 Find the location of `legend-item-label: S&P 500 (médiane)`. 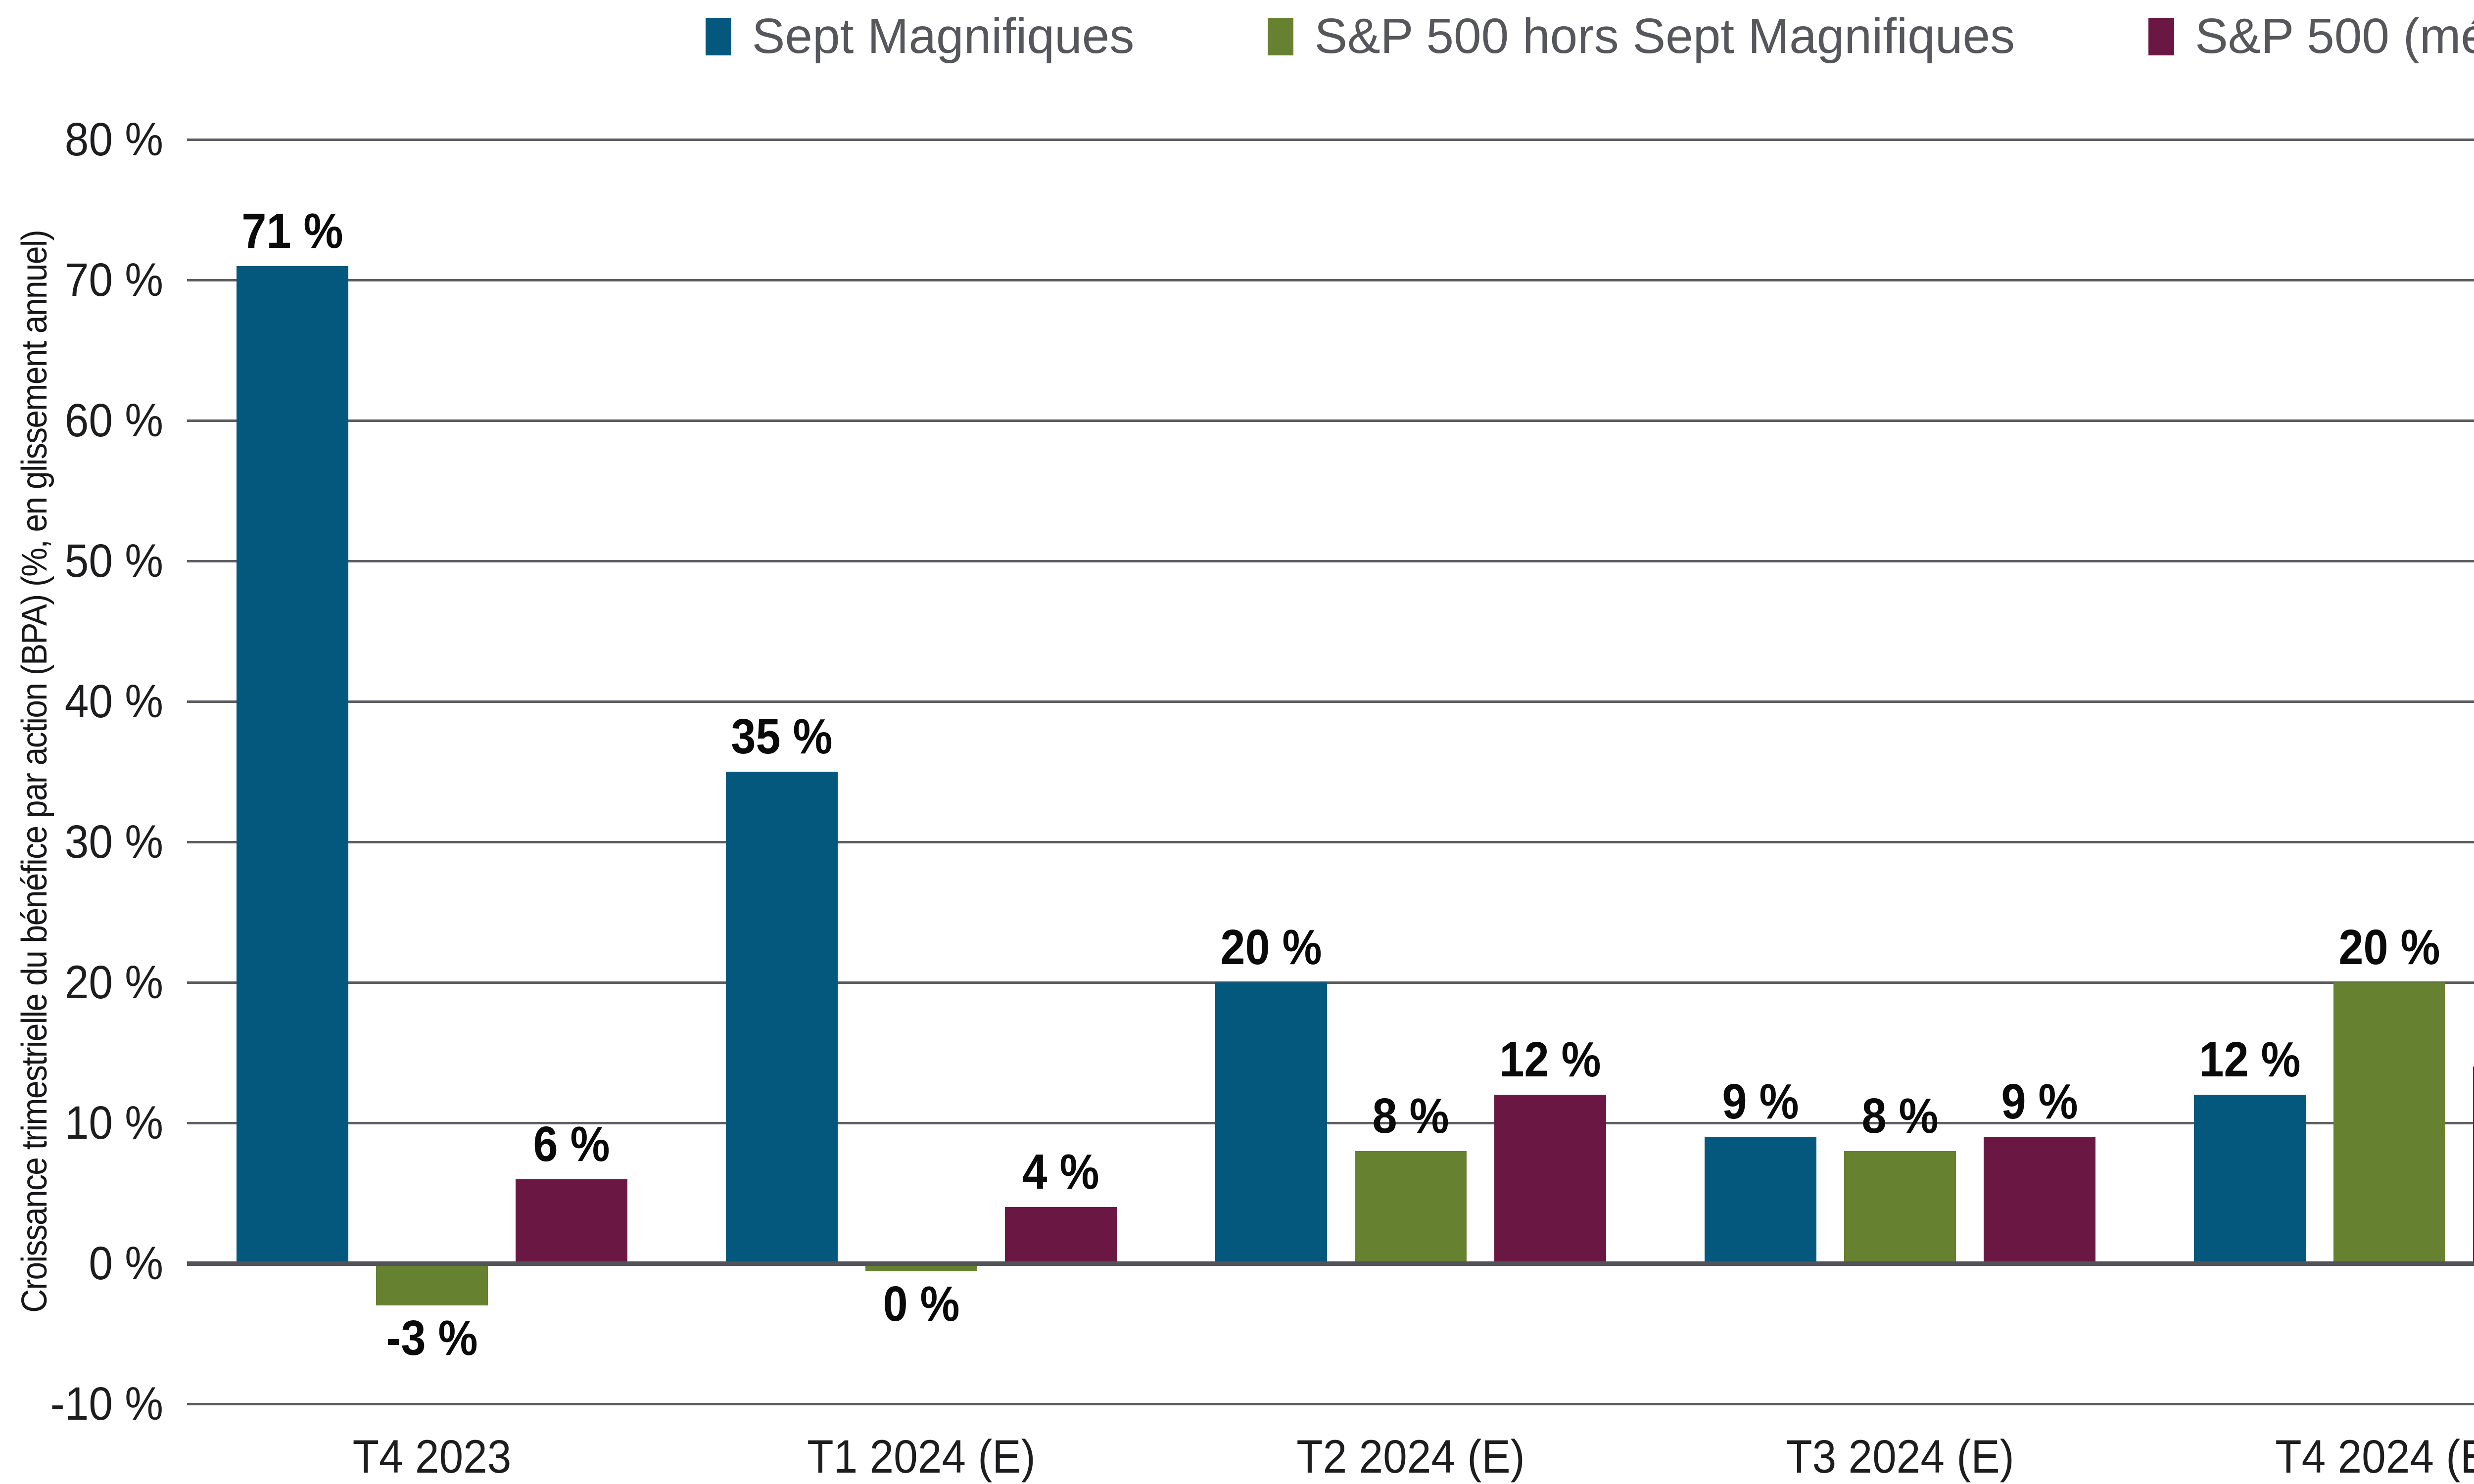

legend-item-label: S&P 500 (médiane) is located at coordinates (2334, 36).